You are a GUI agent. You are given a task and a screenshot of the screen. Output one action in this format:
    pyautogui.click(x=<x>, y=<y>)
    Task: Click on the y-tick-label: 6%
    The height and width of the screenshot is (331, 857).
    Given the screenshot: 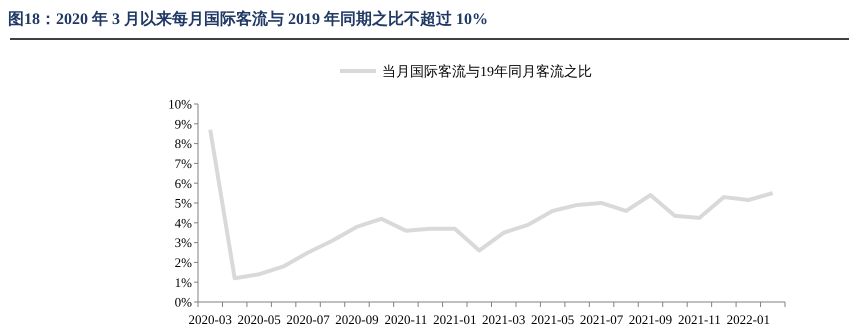 What is the action you would take?
    pyautogui.click(x=183, y=183)
    